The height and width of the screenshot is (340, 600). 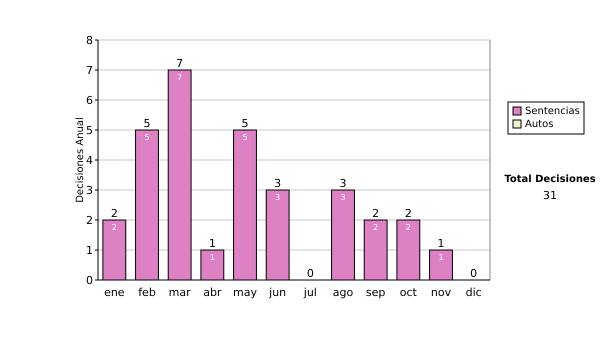 What do you see at coordinates (550, 179) in the screenshot?
I see `text: Total Decisiones` at bounding box center [550, 179].